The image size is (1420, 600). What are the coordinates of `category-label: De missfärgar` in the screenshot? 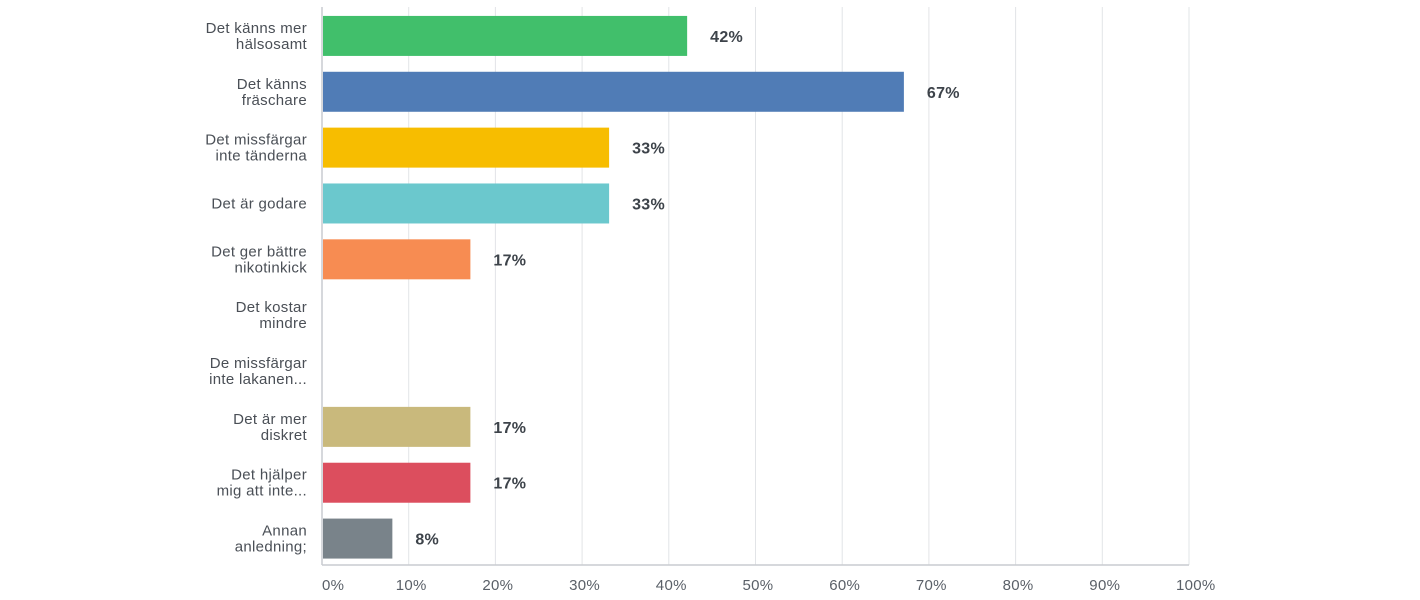 It's located at (258, 363).